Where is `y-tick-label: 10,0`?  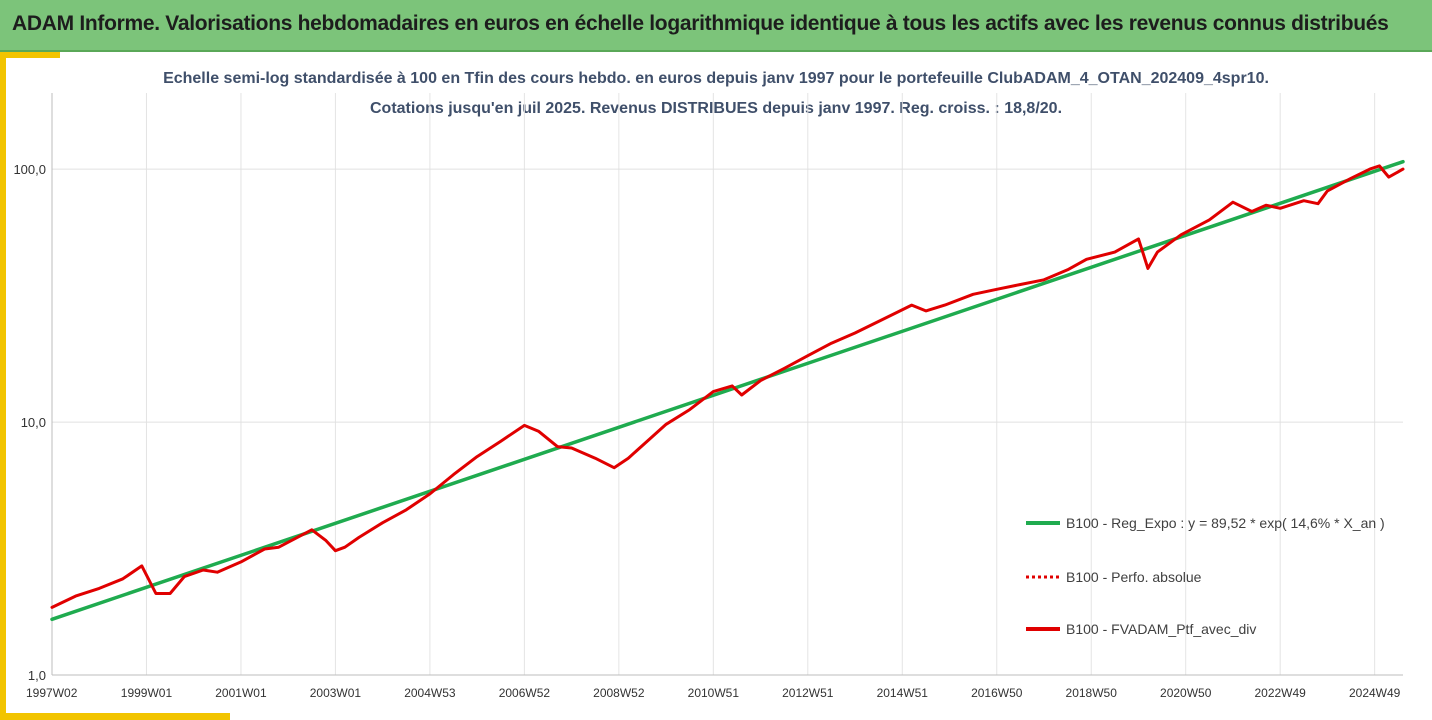
y-tick-label: 10,0 is located at coordinates (33, 422).